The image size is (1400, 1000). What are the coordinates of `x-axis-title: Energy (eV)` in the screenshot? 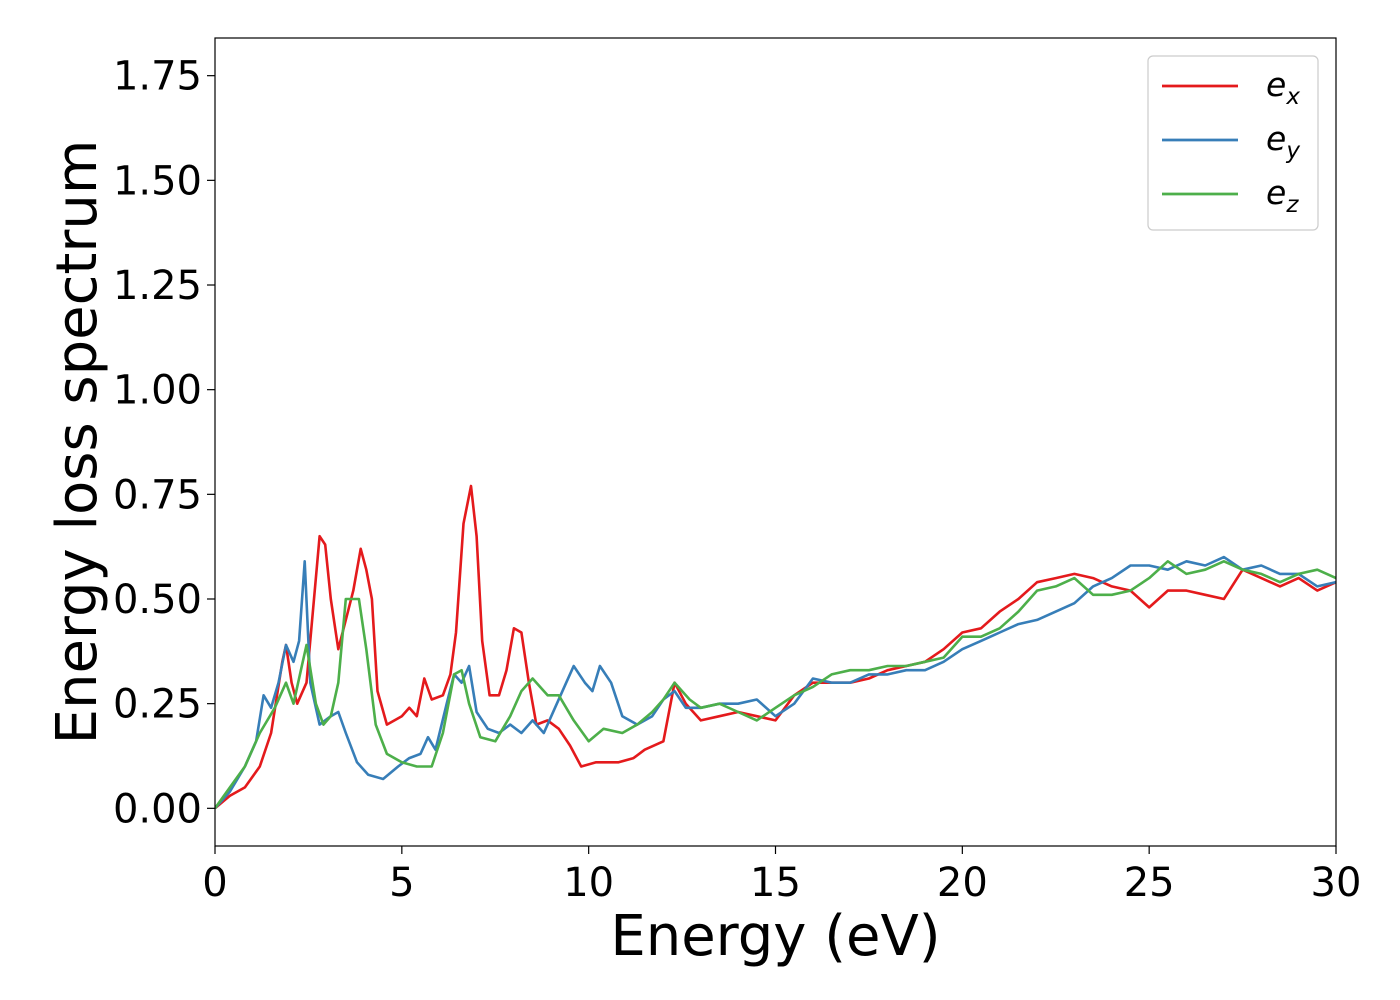 It's located at (775, 936).